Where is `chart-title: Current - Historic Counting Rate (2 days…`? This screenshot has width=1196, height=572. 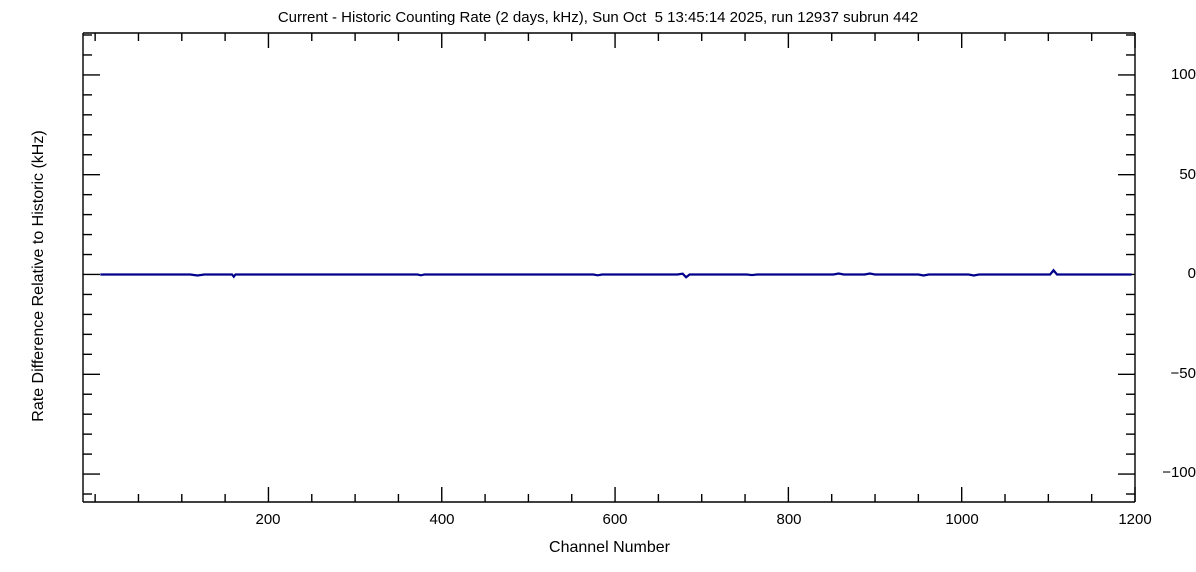
chart-title: Current - Historic Counting Rate (2 days… is located at coordinates (598, 17).